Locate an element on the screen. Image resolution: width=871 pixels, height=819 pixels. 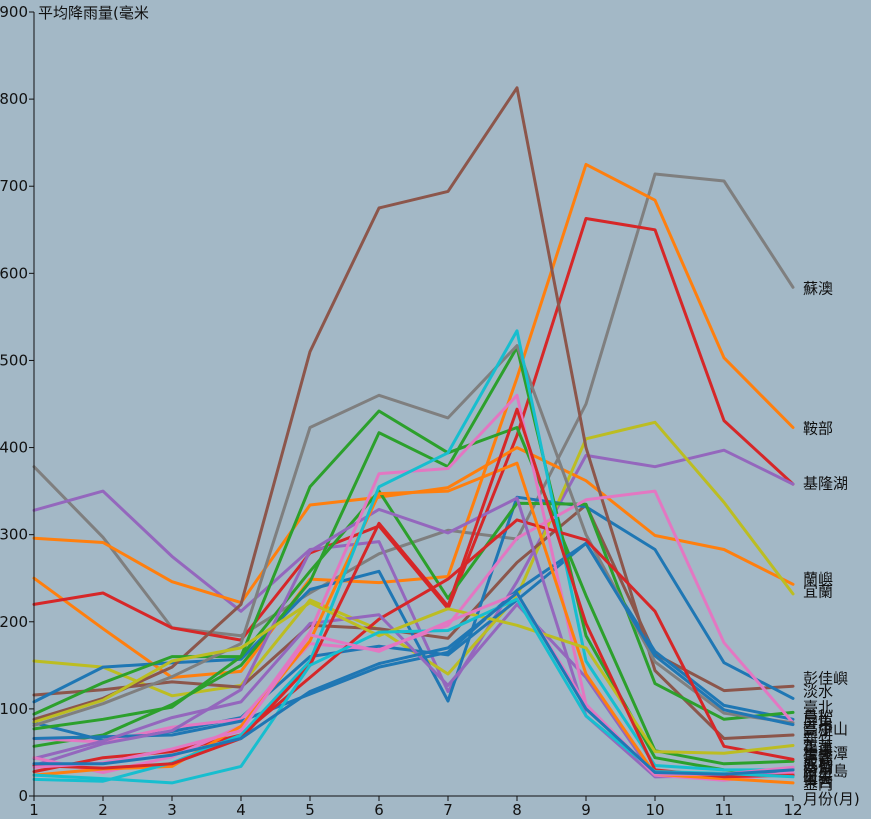
end-label: 梧棲潭 is located at coordinates (825, 753).